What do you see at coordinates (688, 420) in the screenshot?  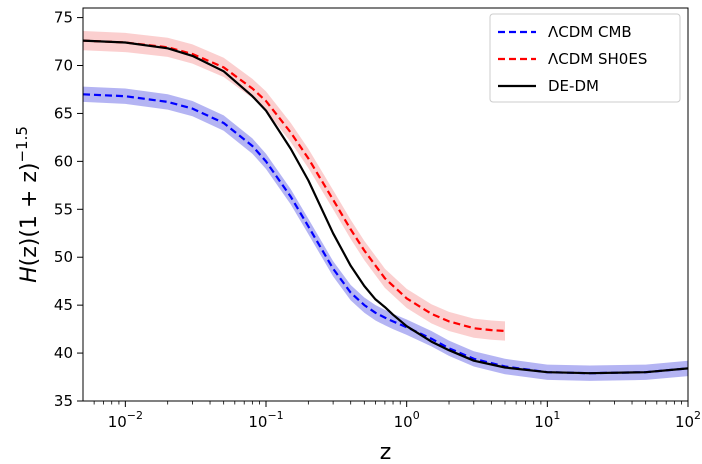 I see `x-tick-label: 10²` at bounding box center [688, 420].